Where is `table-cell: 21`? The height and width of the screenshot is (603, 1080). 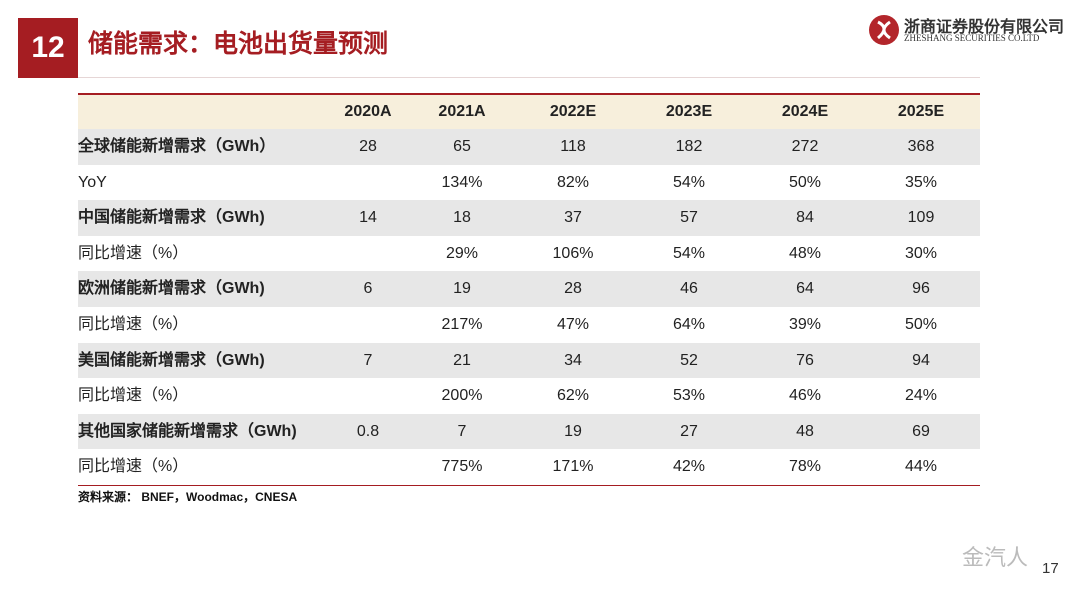
table-cell: 21 is located at coordinates (462, 360).